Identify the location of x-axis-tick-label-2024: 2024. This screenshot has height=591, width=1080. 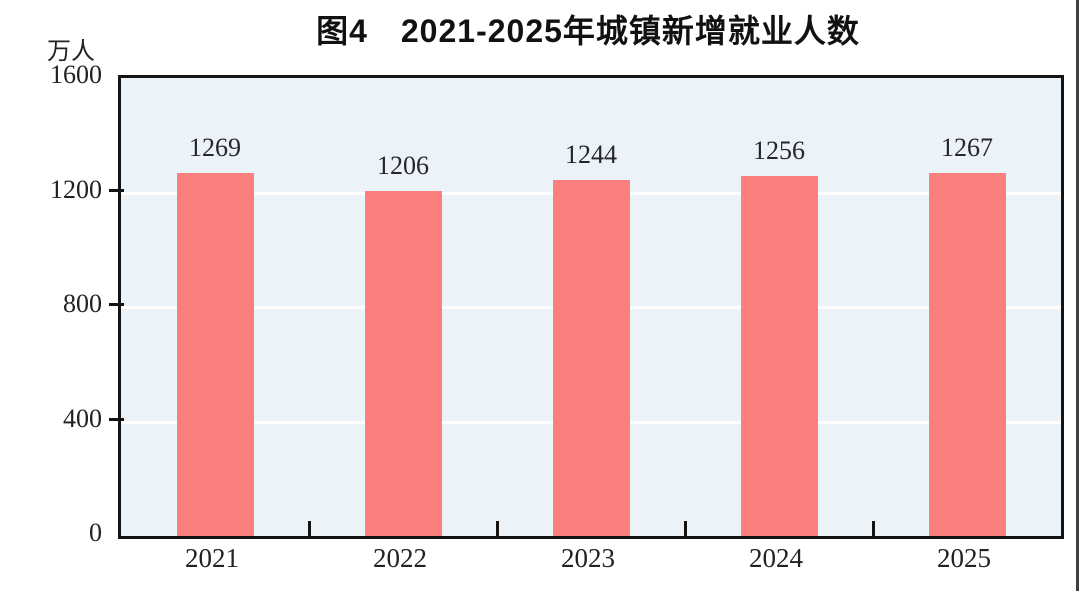
(776, 558).